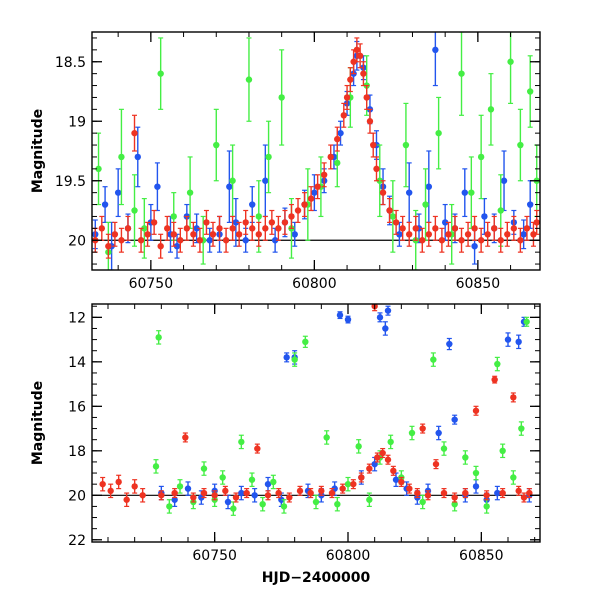 The image size is (600, 600). I want to click on y-tick-label: 16, so click(77, 407).